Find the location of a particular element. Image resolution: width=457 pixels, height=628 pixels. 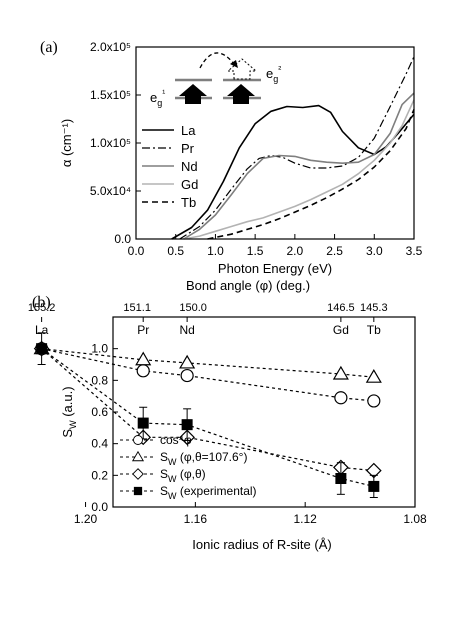

y-tick-label: 2.0x10⁵ is located at coordinates (110, 47).